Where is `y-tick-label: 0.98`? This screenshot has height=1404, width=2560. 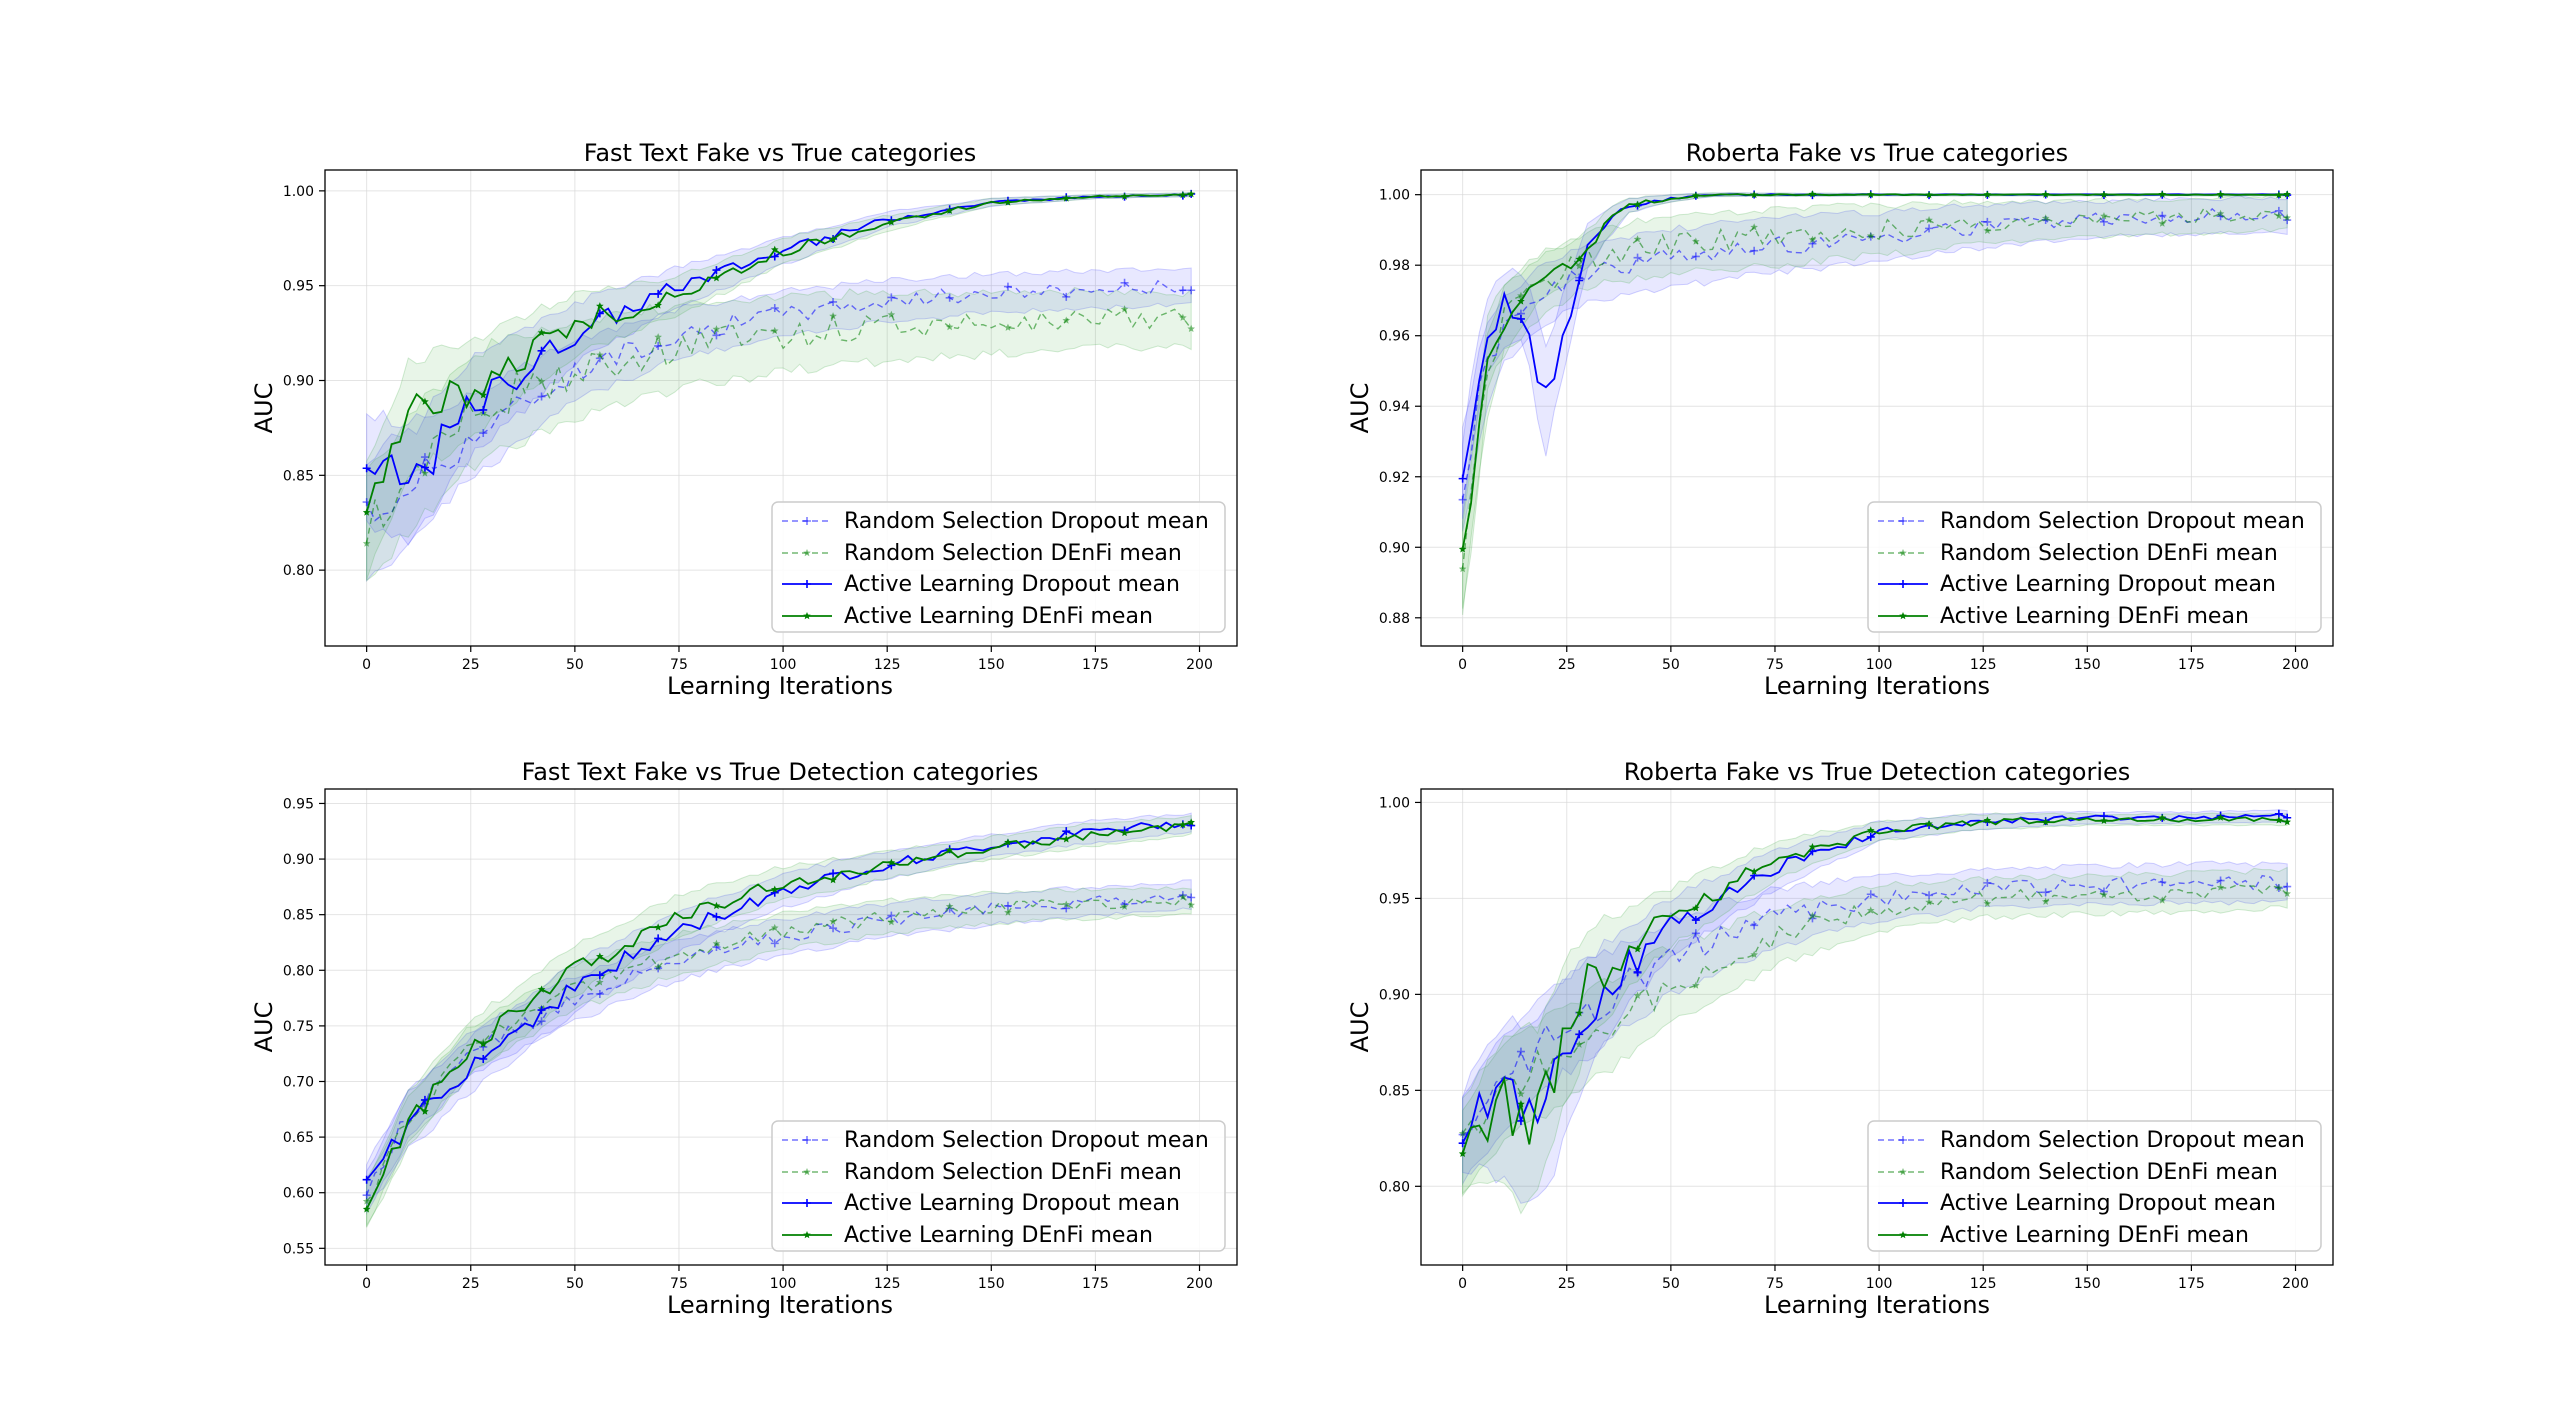
y-tick-label: 0.98 is located at coordinates (1394, 266).